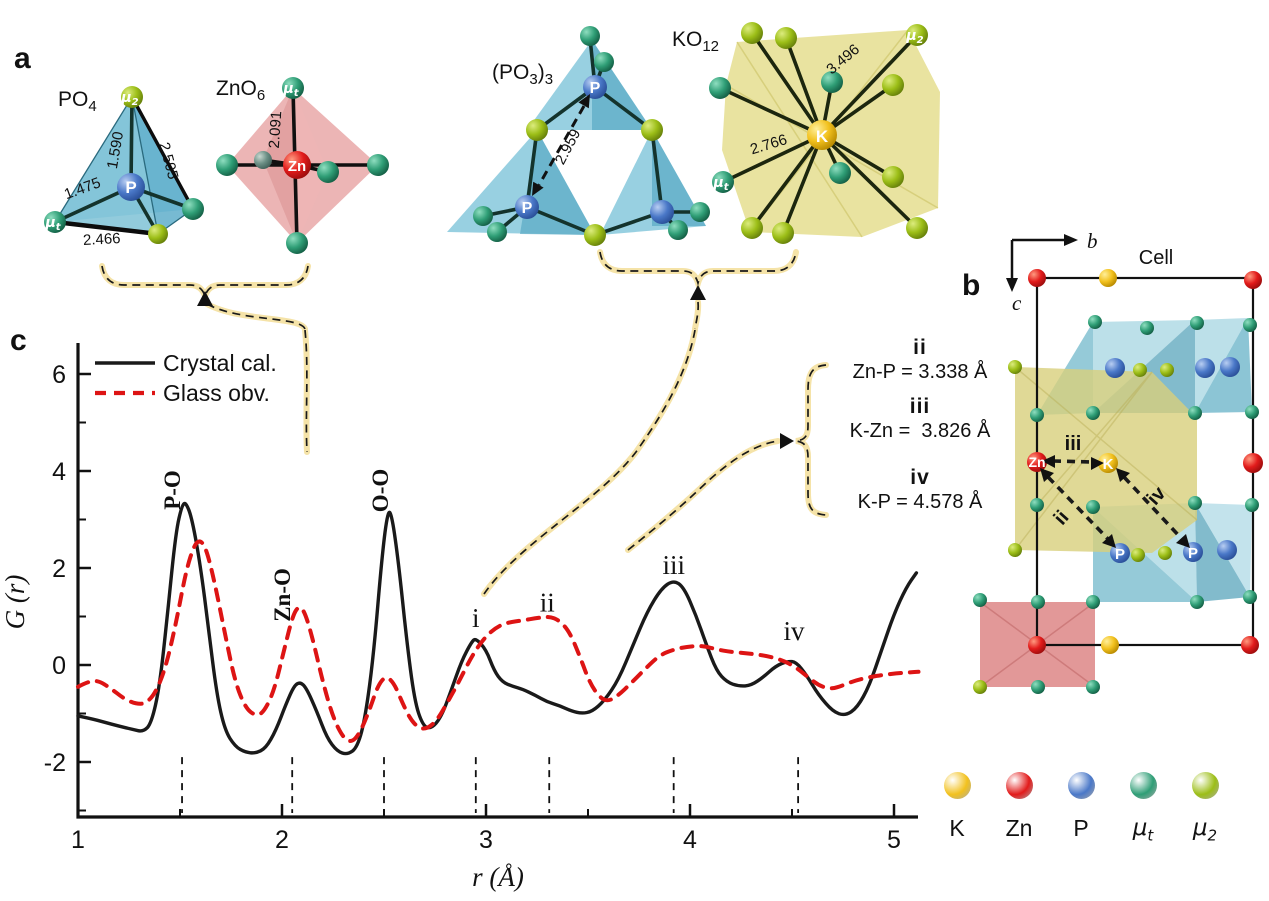 The width and height of the screenshot is (1269, 901). What do you see at coordinates (794, 631) in the screenshot?
I see `peak-label: iv` at bounding box center [794, 631].